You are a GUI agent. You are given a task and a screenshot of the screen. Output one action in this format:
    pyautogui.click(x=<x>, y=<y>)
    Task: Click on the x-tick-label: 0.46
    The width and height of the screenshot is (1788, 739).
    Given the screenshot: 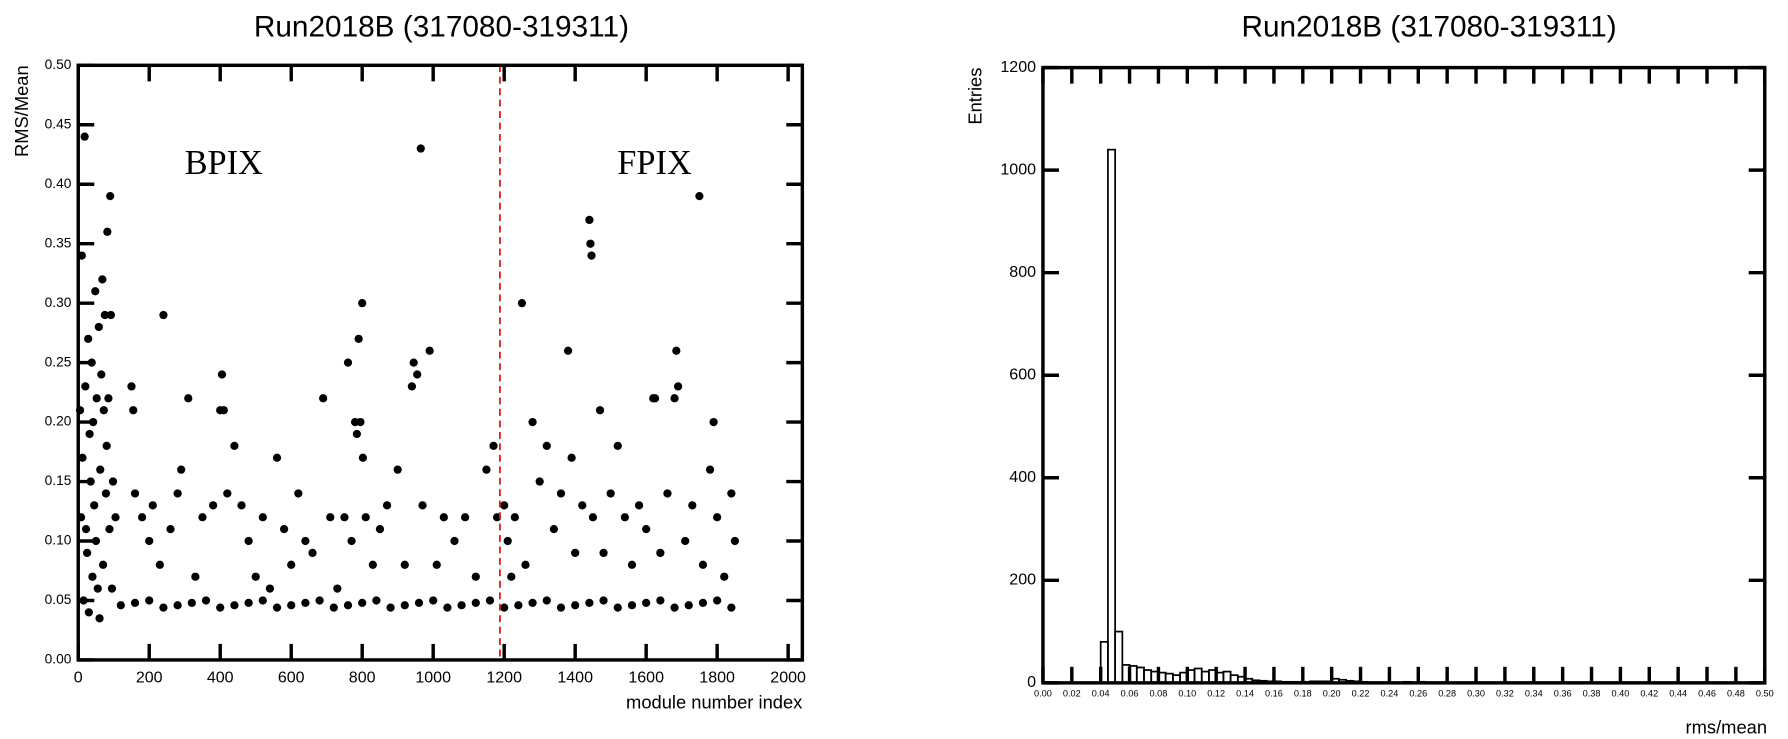 What is the action you would take?
    pyautogui.click(x=1707, y=694)
    